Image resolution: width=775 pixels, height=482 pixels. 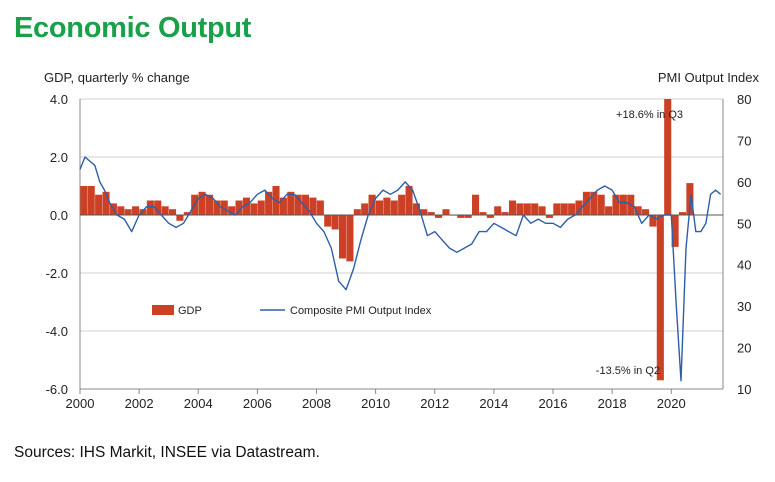 What do you see at coordinates (649, 115) in the screenshot?
I see `annotation-q3: +18.6% in Q3` at bounding box center [649, 115].